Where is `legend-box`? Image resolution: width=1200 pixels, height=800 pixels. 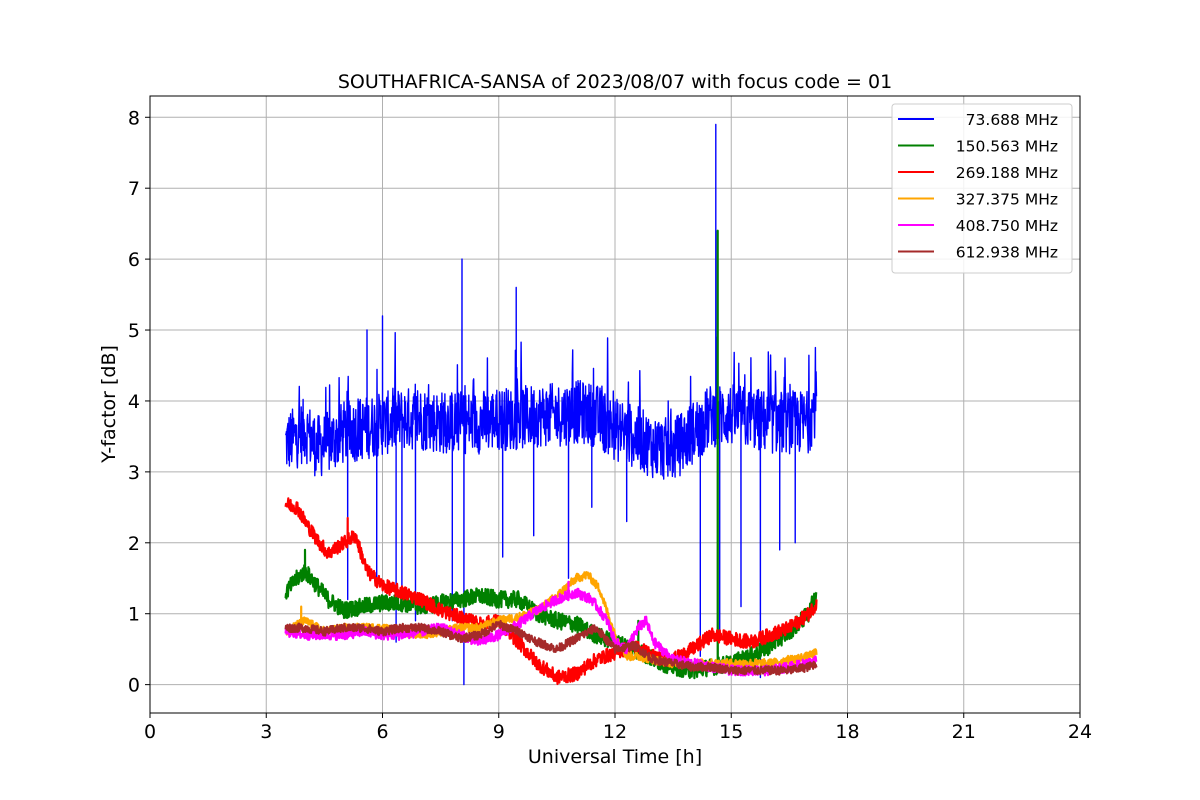 legend-box is located at coordinates (982, 188).